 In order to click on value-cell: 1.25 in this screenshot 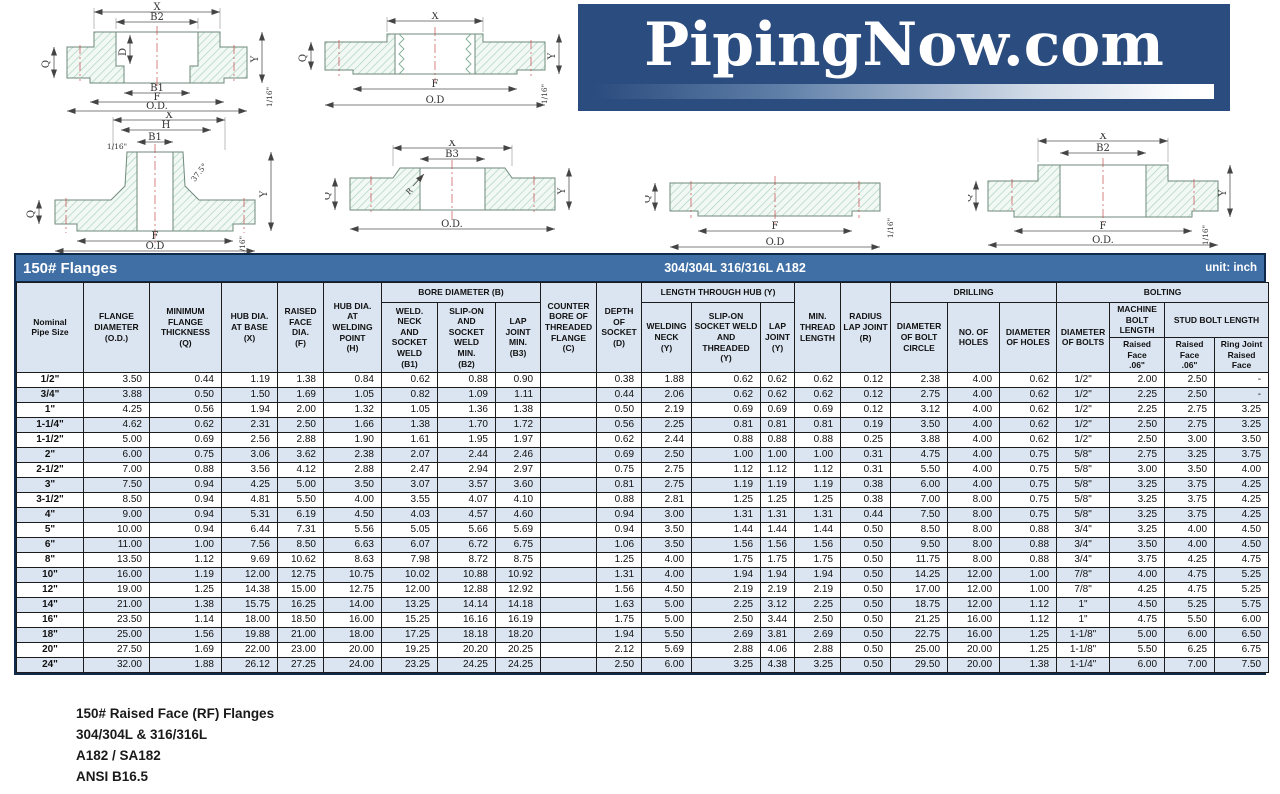, I will do `click(1028, 649)`.